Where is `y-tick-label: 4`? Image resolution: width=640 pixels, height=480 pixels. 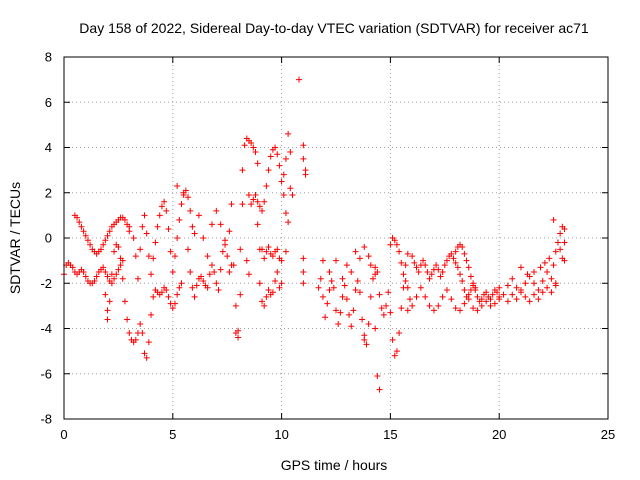 y-tick-label: 4 is located at coordinates (48, 147).